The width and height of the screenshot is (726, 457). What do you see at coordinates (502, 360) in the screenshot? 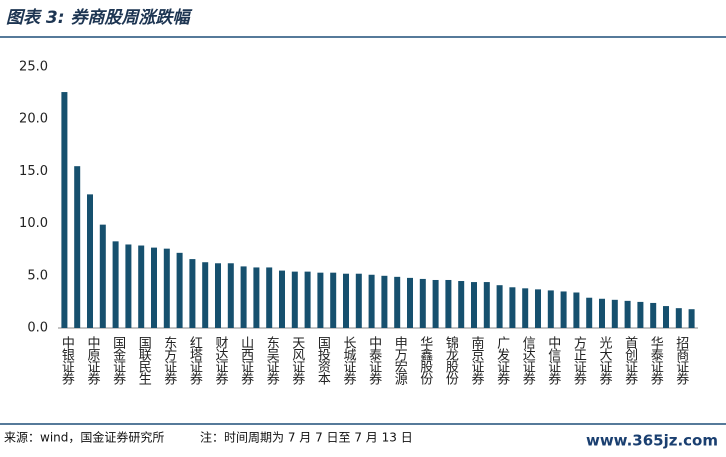
I see `x-tick-label: 广发证券` at bounding box center [502, 360].